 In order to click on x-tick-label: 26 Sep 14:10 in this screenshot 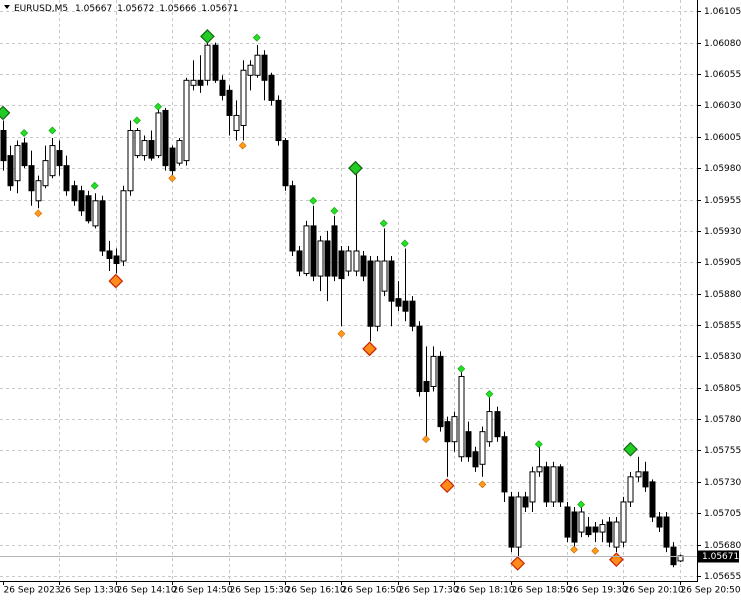, I will do `click(147, 591)`.